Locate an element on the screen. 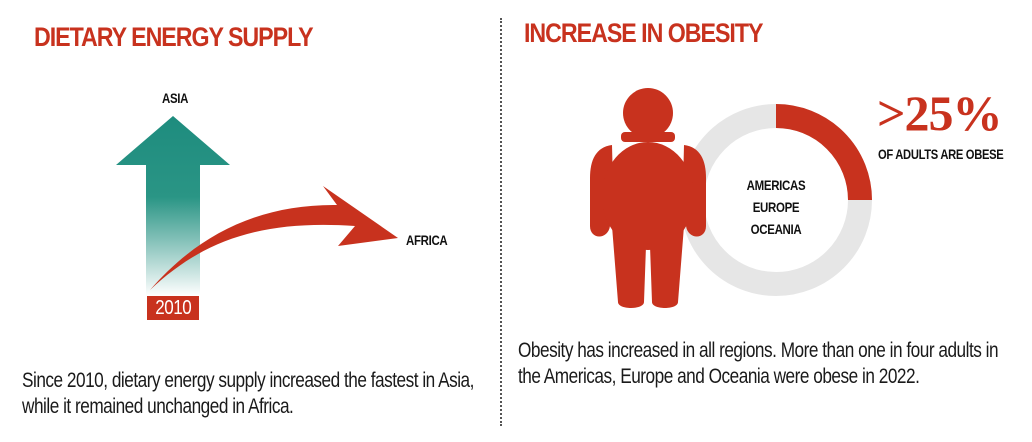 Image resolution: width=1032 pixels, height=442 pixels. year-badge: 2010 is located at coordinates (173, 308).